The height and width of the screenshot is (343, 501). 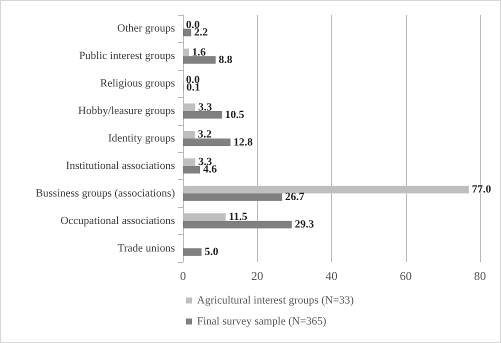 I want to click on y-tick-label: Hobby/leasure groups, so click(x=126, y=111).